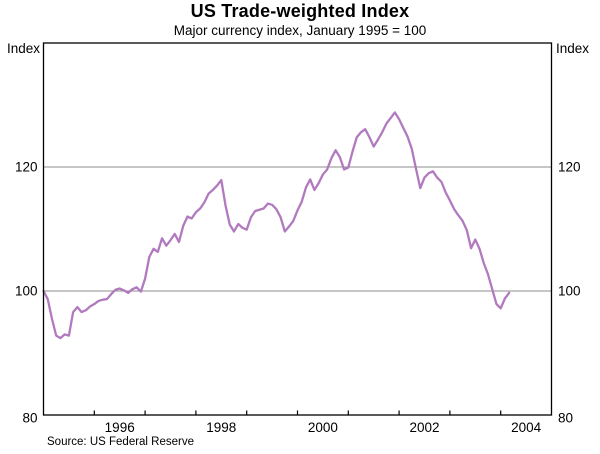 The height and width of the screenshot is (454, 600). I want to click on y-axis-unit-label-left: Index, so click(23, 48).